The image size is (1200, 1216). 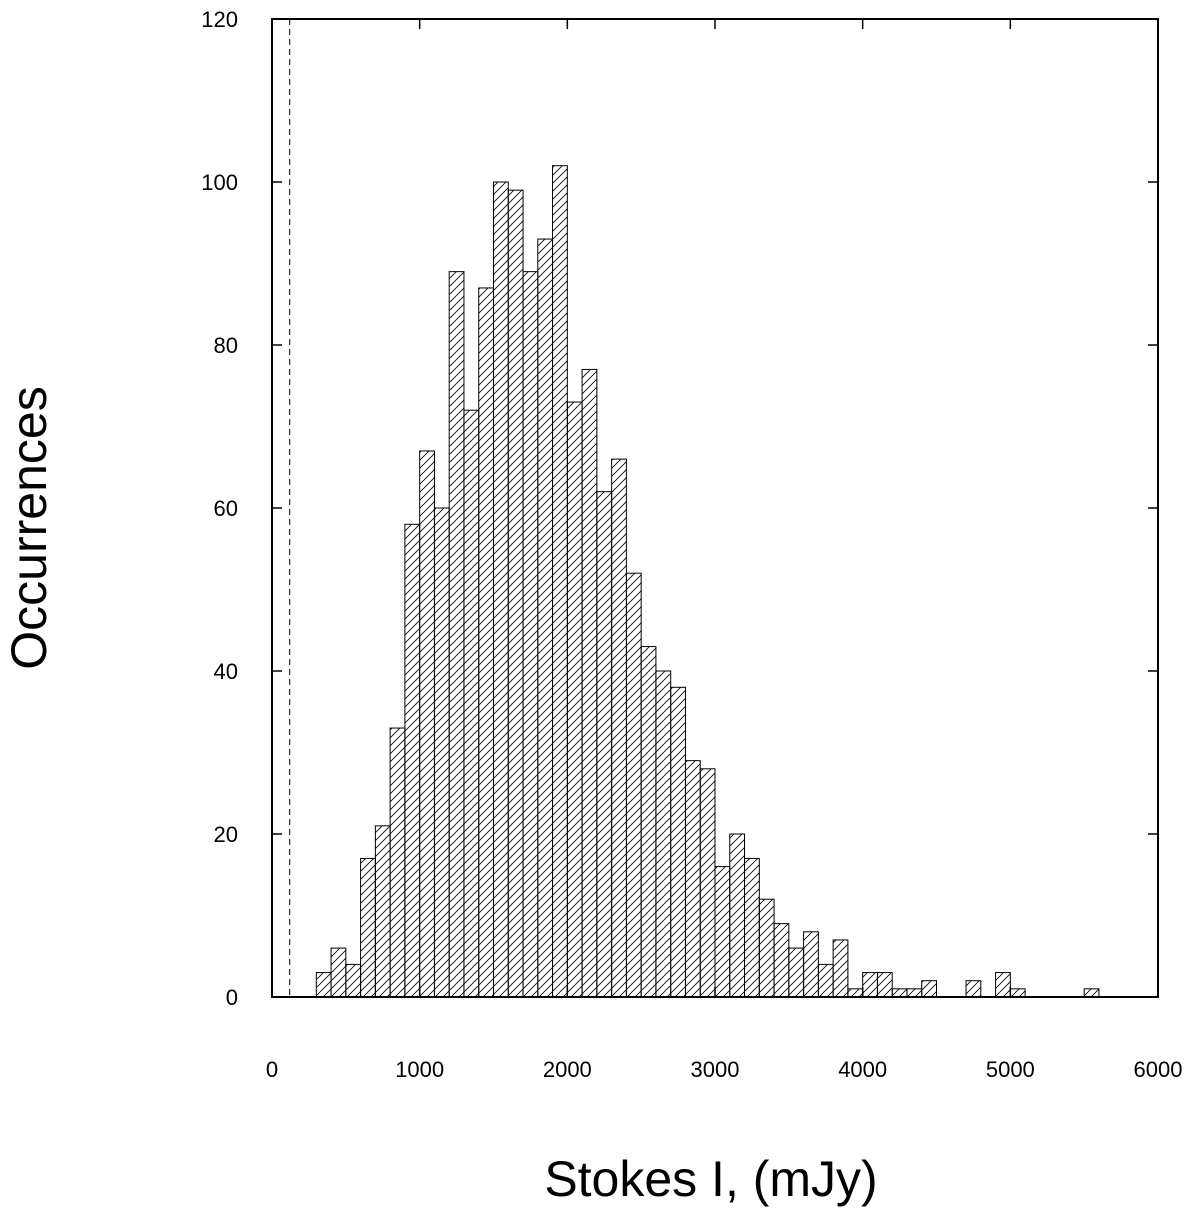 I want to click on y-tick-label: 60, so click(x=226, y=508).